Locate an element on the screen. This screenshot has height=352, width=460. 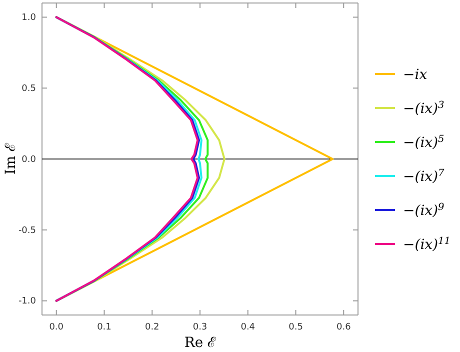
x-tick-label: 0.5 is located at coordinates (295, 327).